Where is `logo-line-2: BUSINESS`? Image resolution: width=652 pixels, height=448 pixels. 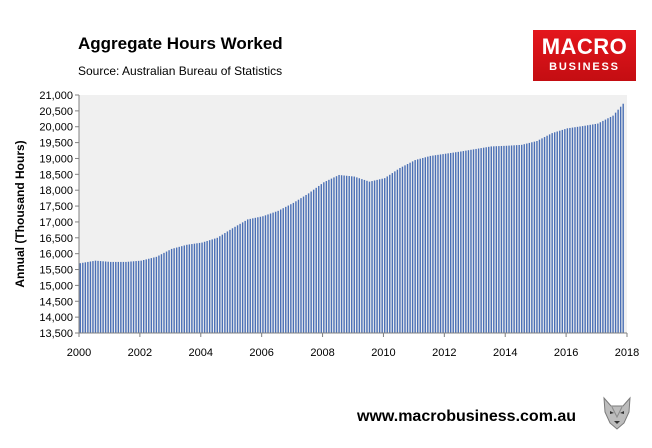
logo-line-2: BUSINESS is located at coordinates (584, 67).